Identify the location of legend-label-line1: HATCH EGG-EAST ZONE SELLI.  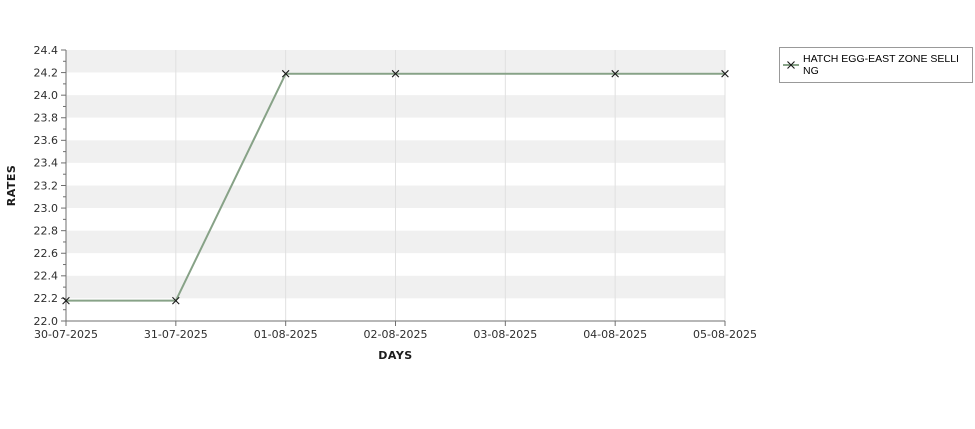
(881, 59).